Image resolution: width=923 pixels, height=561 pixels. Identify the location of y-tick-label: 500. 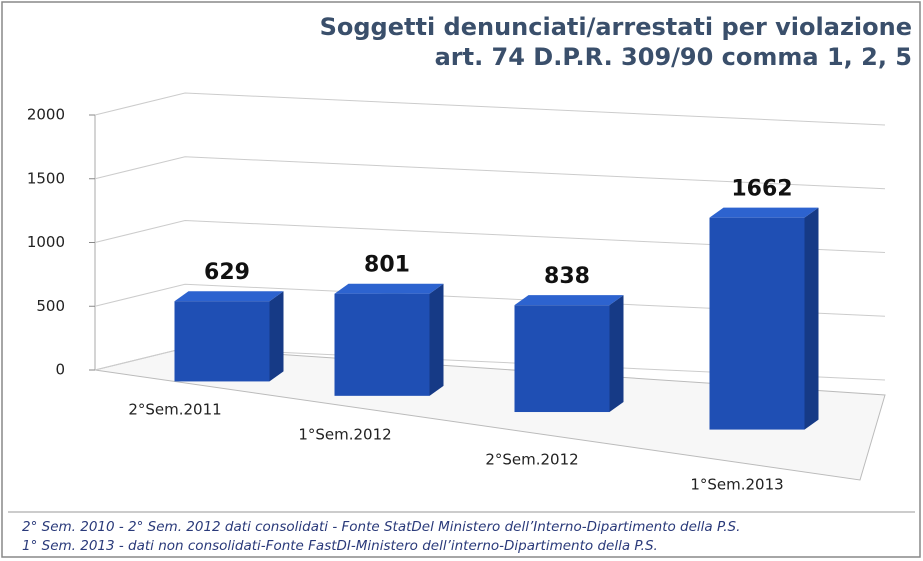
(50, 306).